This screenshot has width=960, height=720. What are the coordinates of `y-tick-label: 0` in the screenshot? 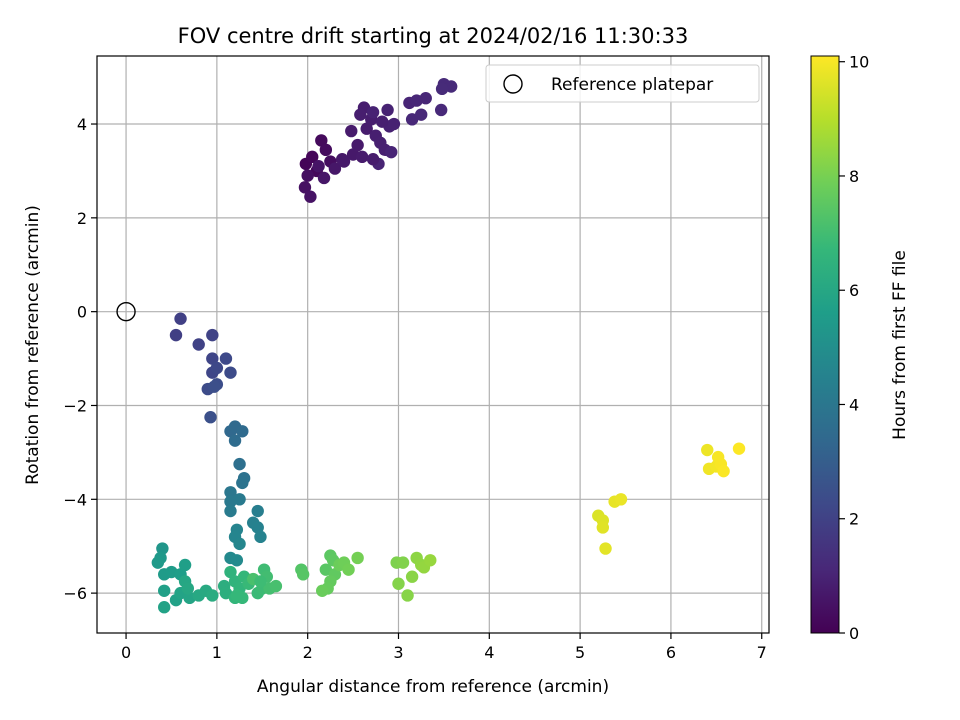 It's located at (82, 312).